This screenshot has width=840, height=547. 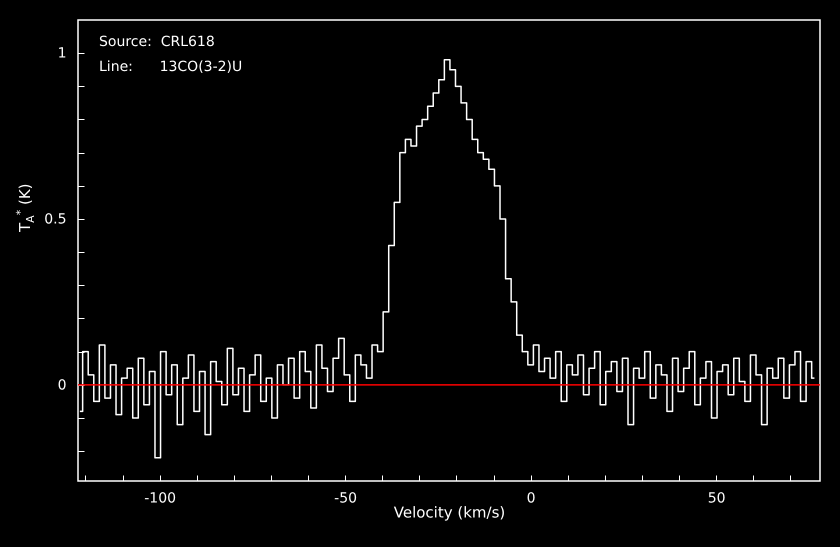 What do you see at coordinates (55, 219) in the screenshot?
I see `y-tick-label: 0.5` at bounding box center [55, 219].